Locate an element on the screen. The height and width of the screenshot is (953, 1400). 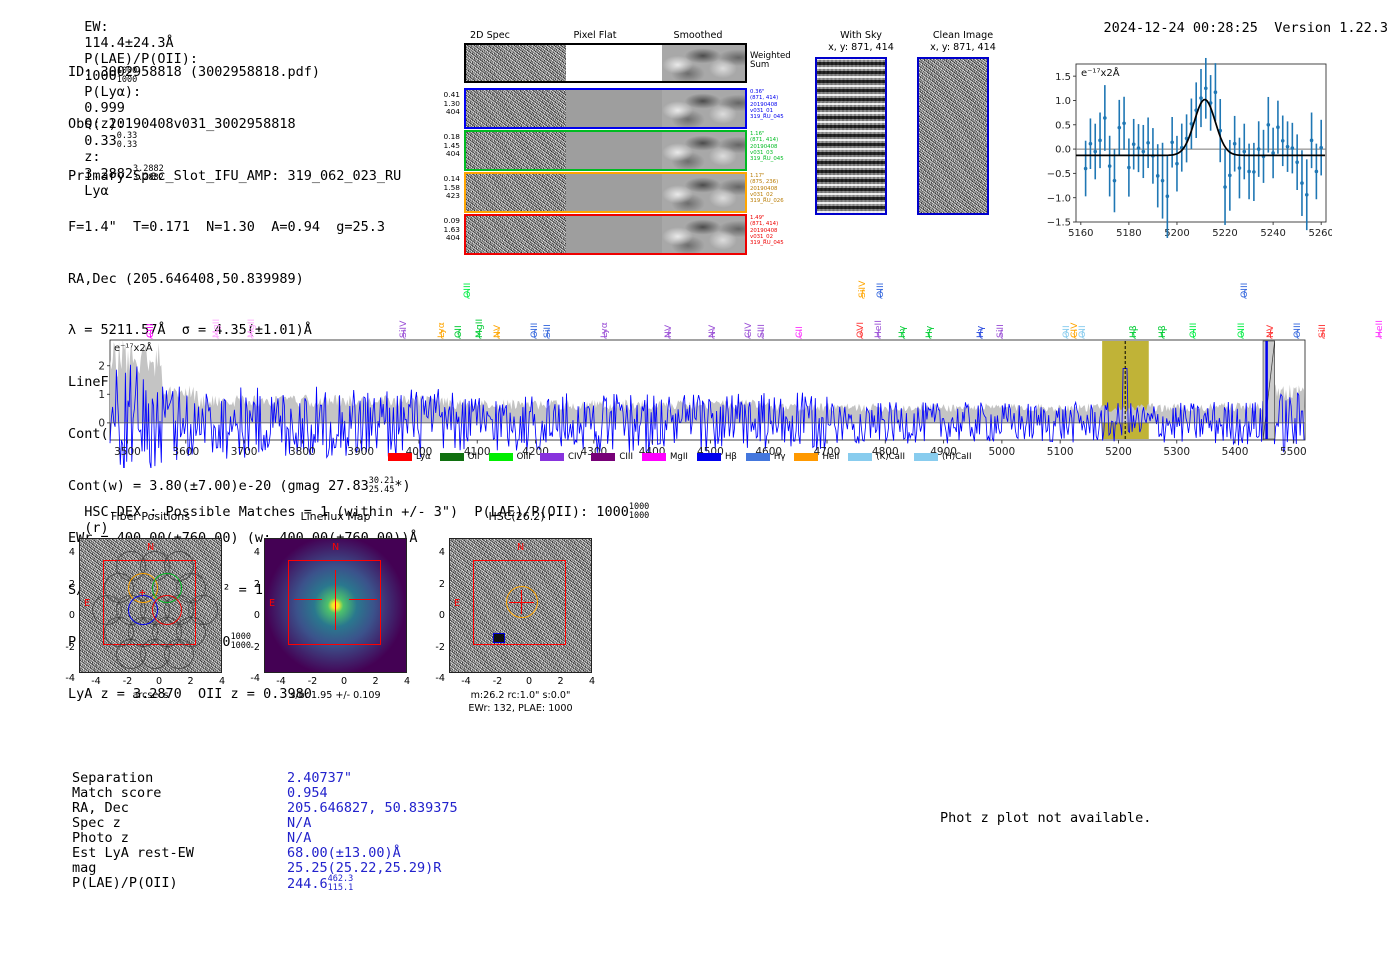
spec2d-right-value: 319_RU_026 is located at coordinates (767, 201).